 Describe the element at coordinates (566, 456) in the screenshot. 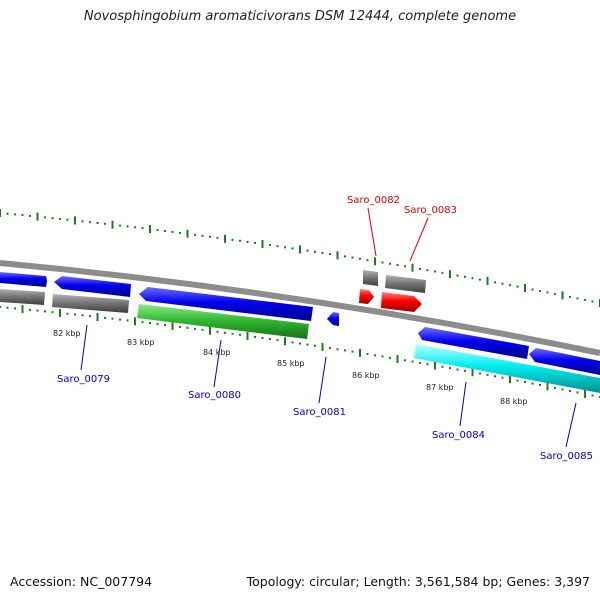

I see `gene-label-saro-0085: Saro_0085` at that location.